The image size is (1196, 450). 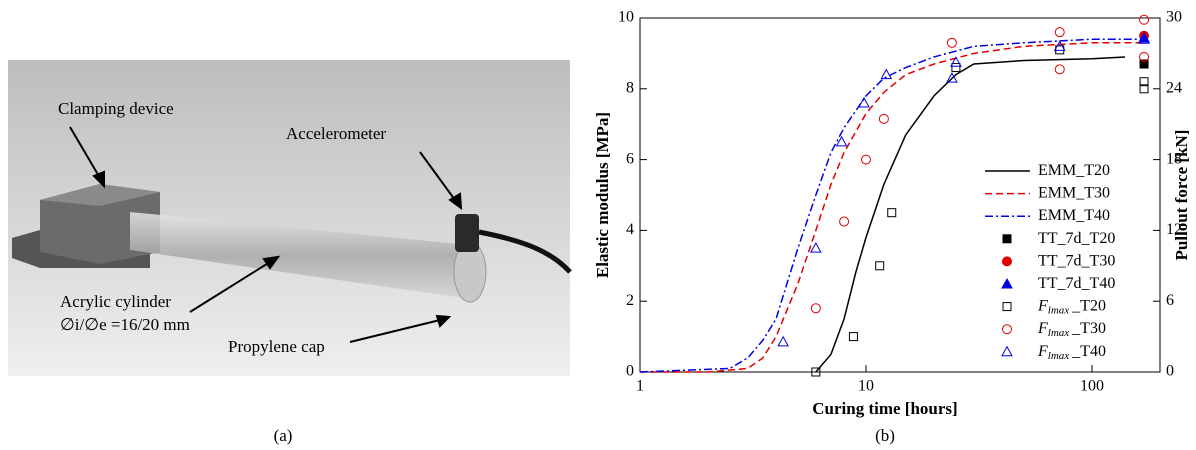 What do you see at coordinates (1088, 305) in the screenshot?
I see `legend-text: _T20` at bounding box center [1088, 305].